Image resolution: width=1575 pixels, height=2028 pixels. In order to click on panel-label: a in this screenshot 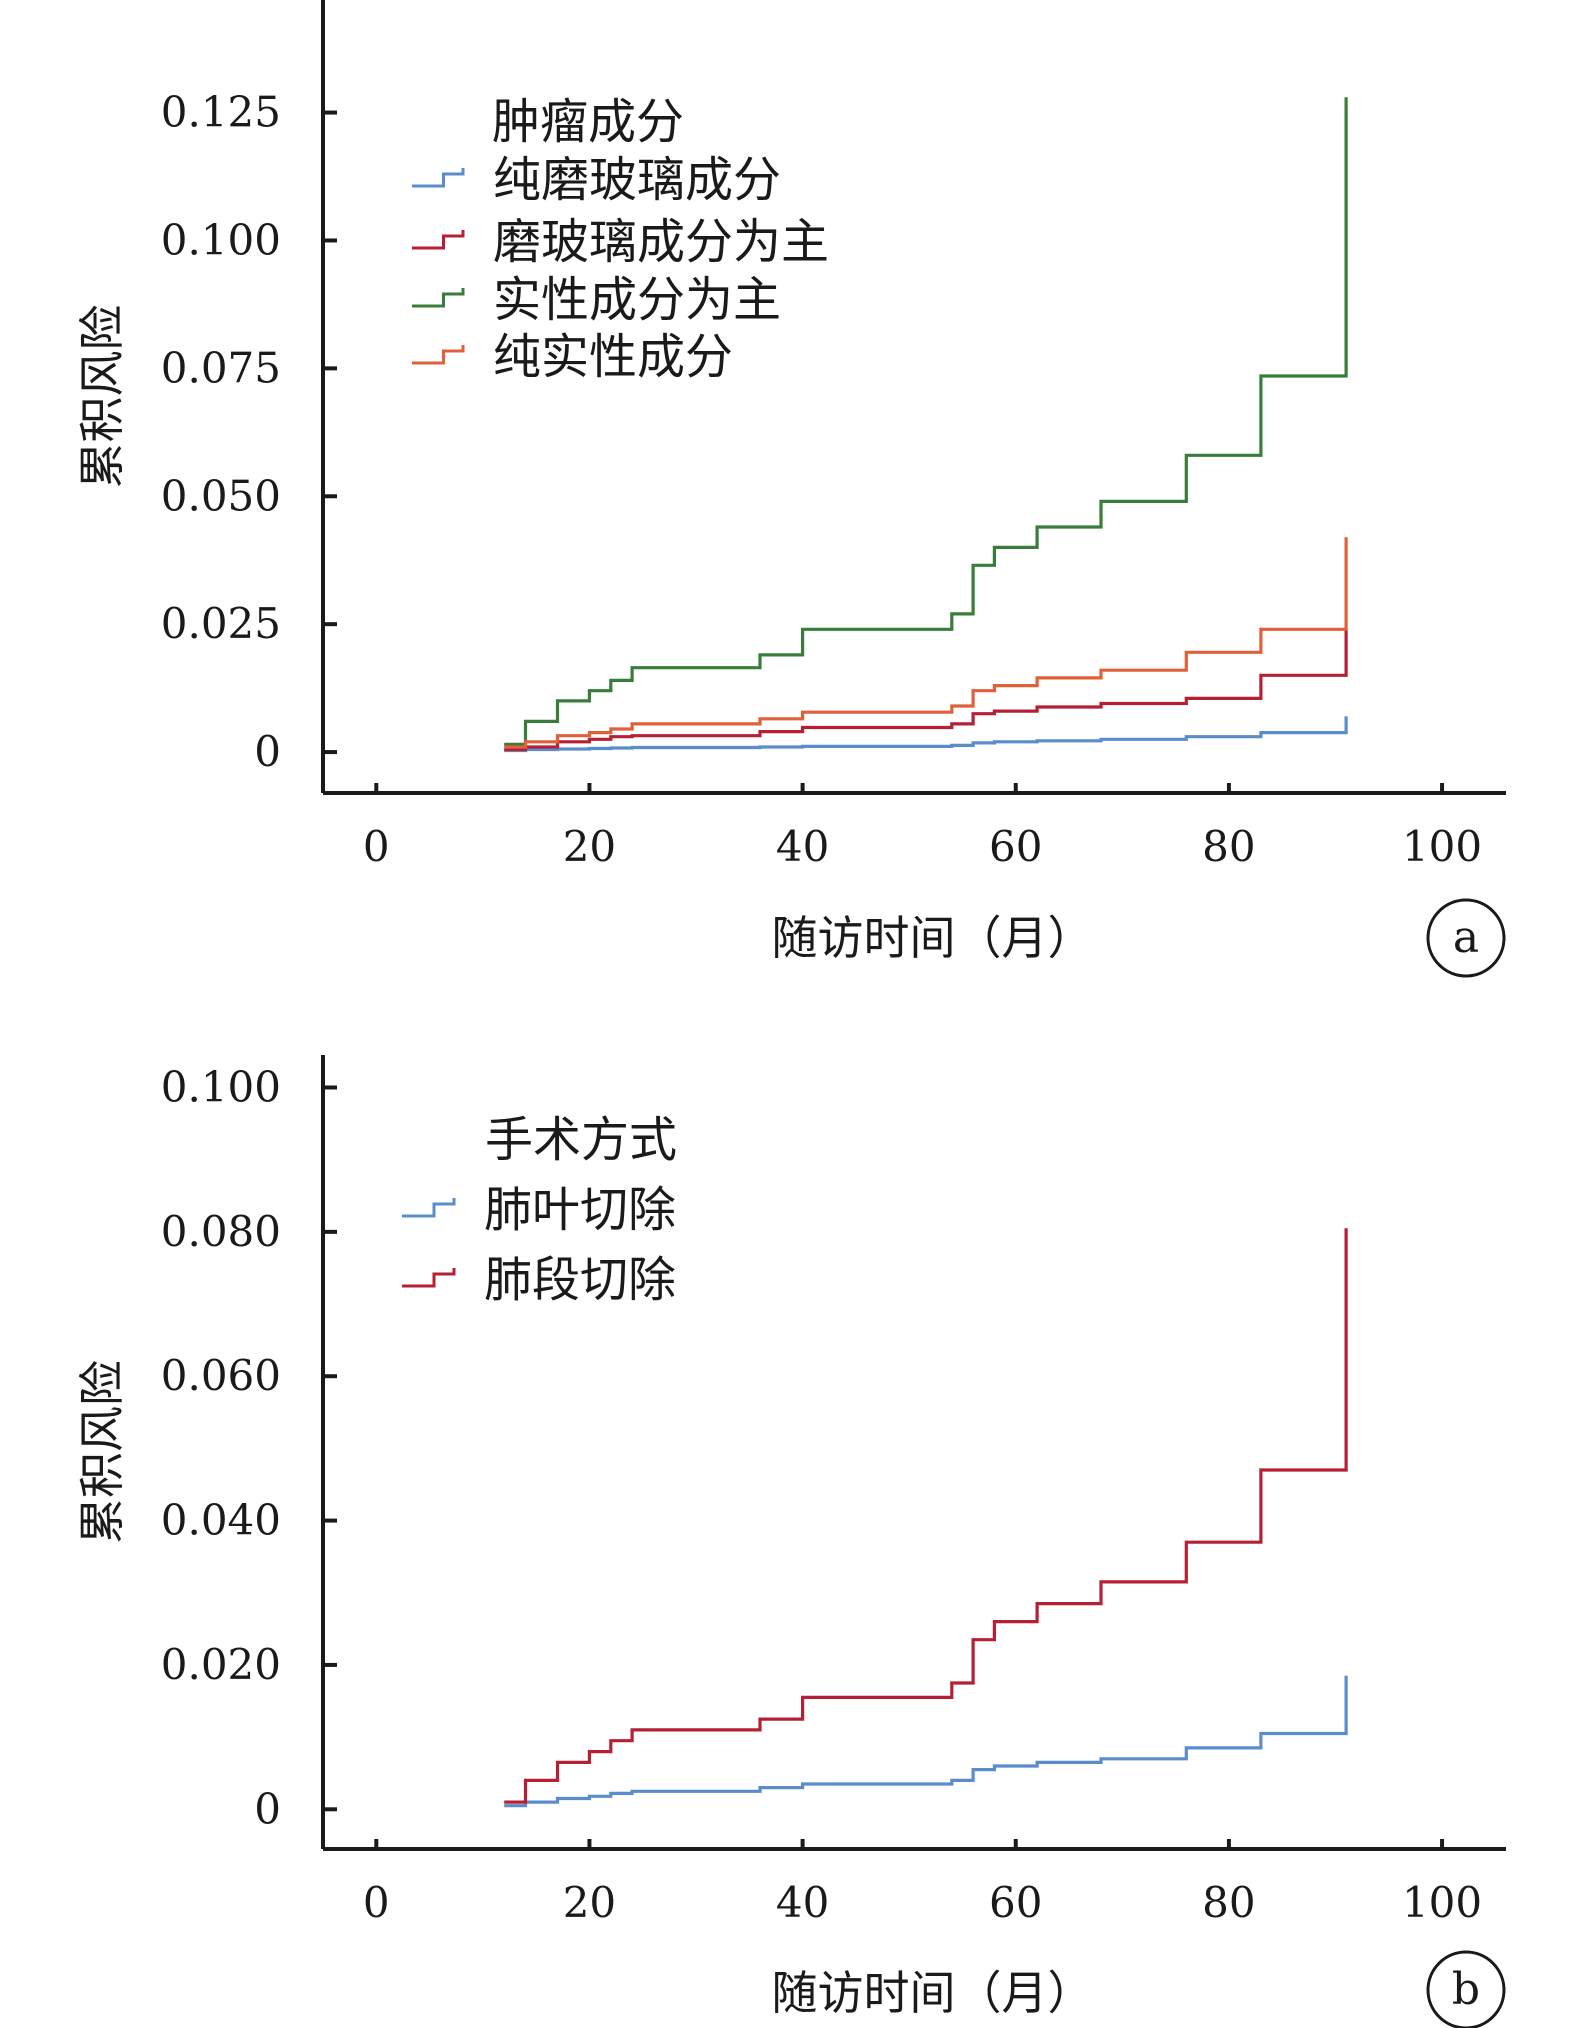, I will do `click(1466, 937)`.